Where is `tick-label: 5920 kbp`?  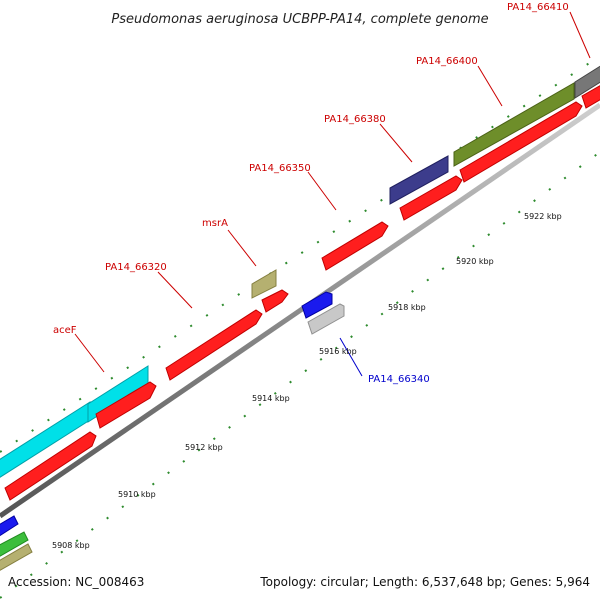 tick-label: 5920 kbp is located at coordinates (475, 261).